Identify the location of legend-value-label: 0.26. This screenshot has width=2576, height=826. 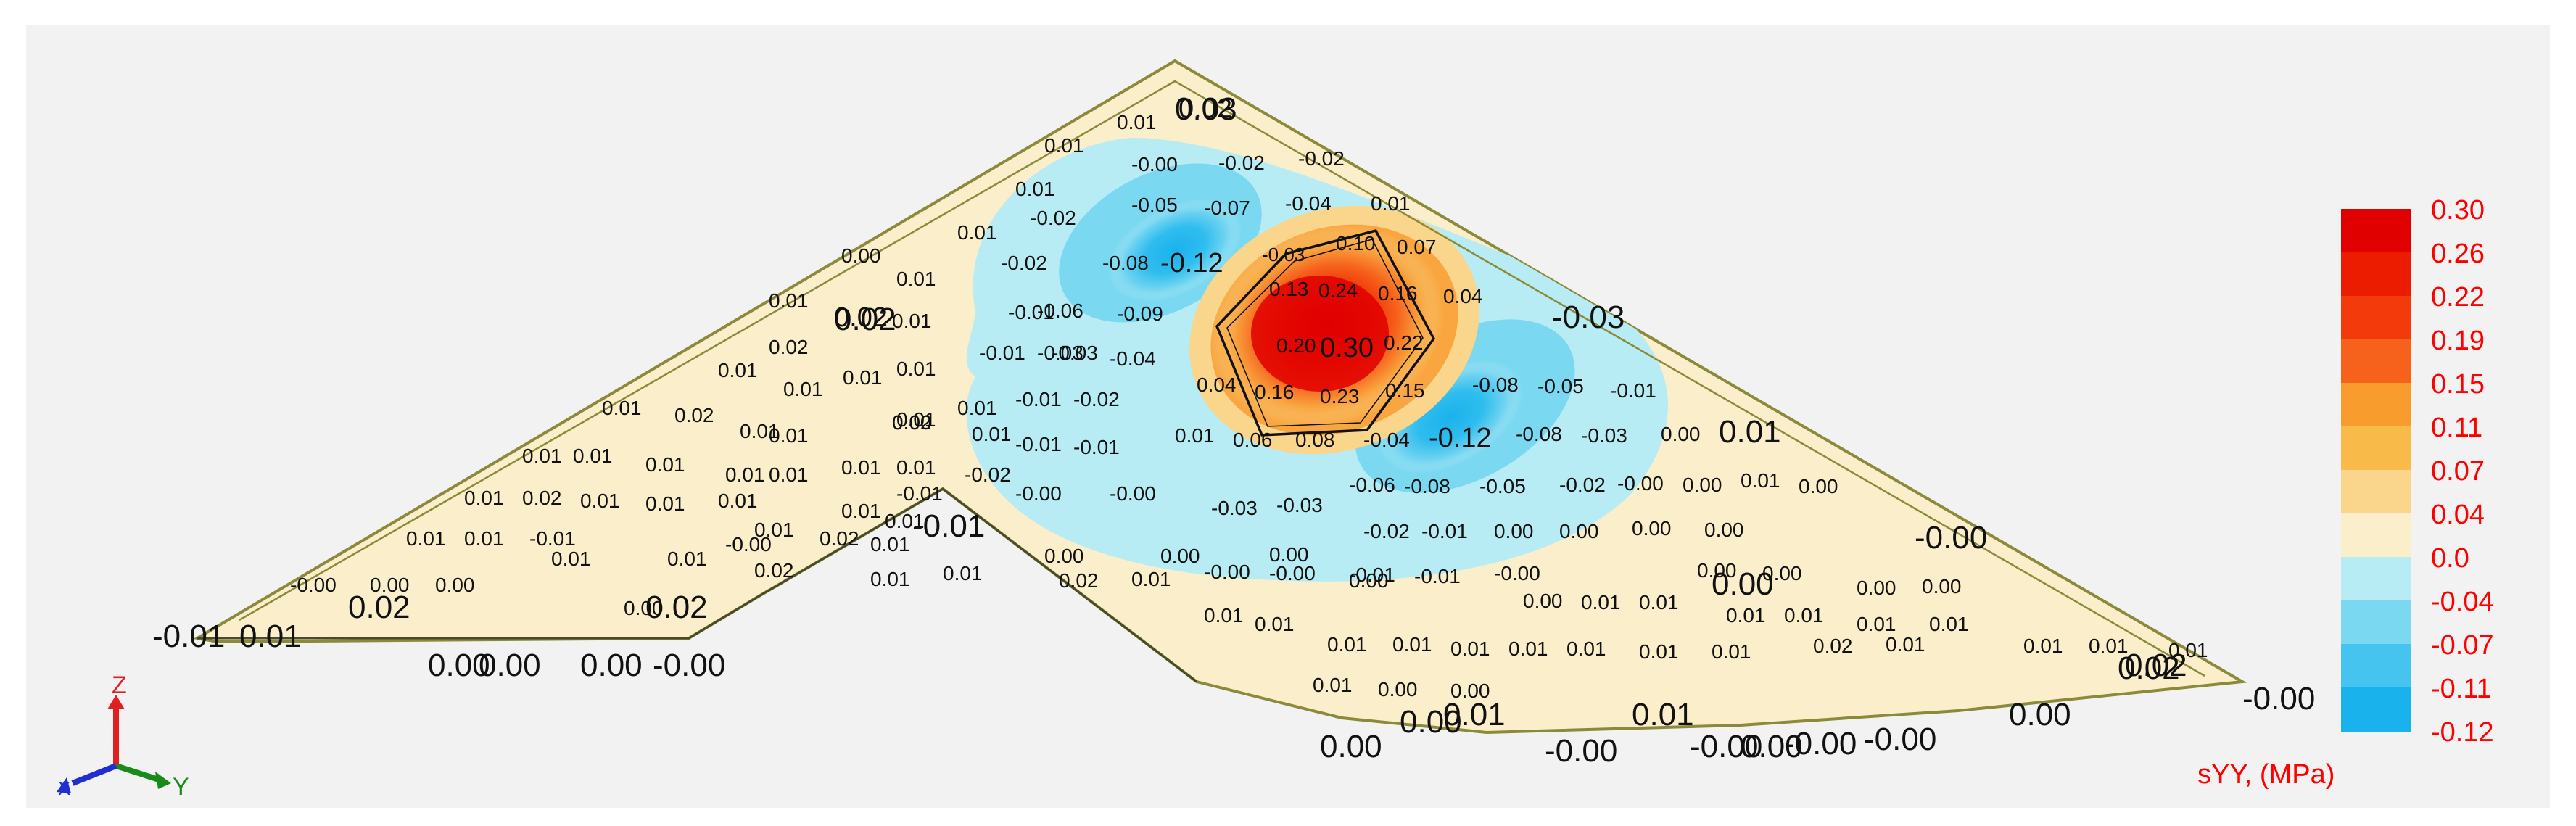
(2458, 254).